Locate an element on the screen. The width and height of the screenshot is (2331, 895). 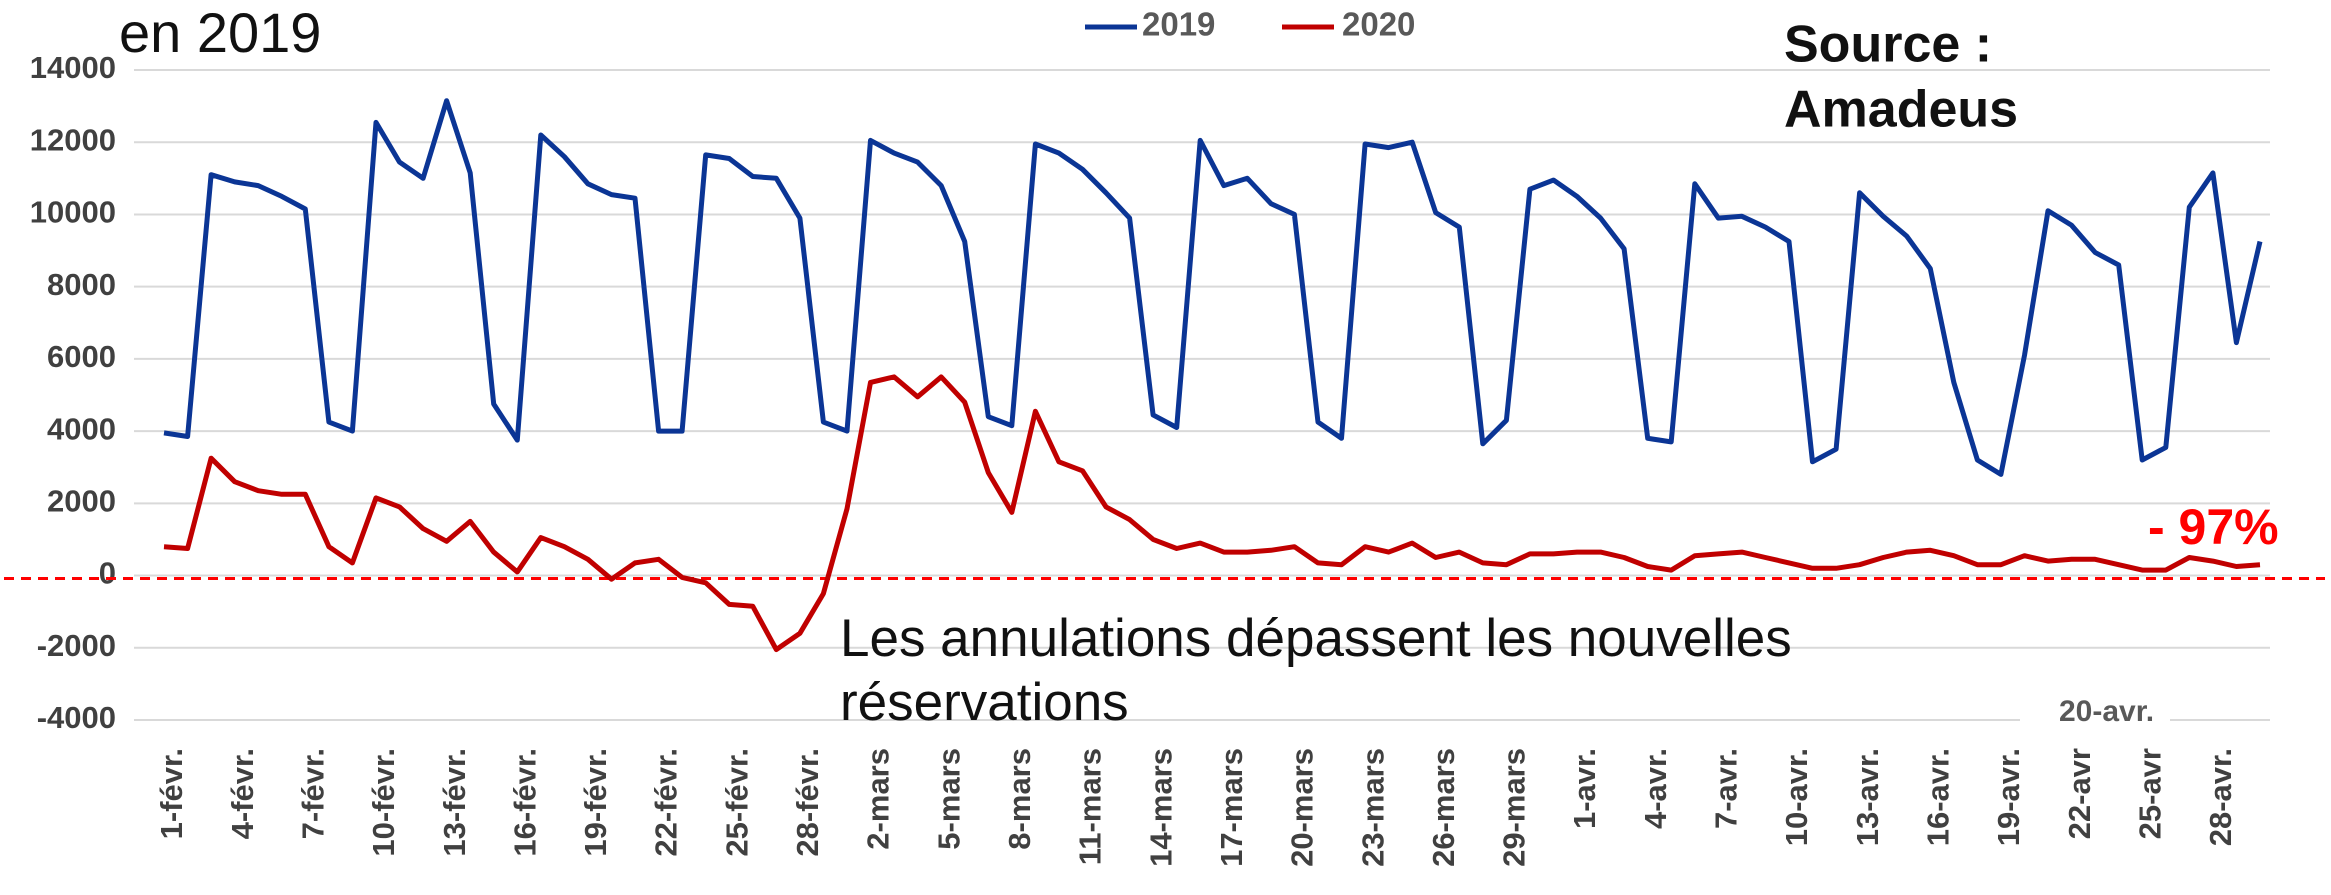
x-tick-label: 4-avr. is located at coordinates (1655, 788).